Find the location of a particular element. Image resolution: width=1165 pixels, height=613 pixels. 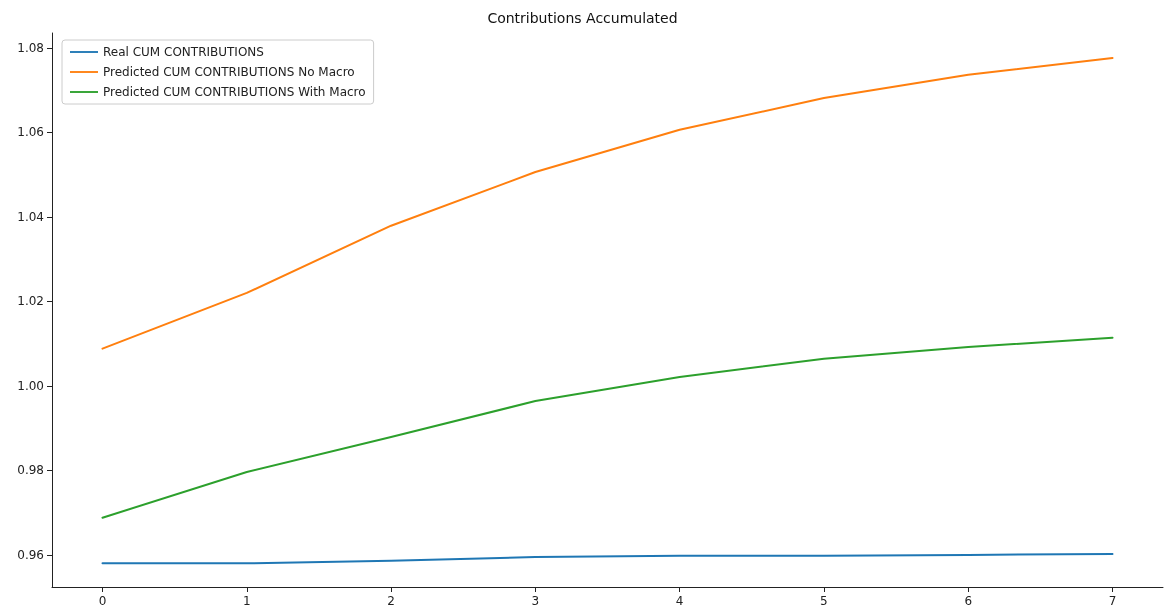

x-tick-label: 0 is located at coordinates (102, 601).